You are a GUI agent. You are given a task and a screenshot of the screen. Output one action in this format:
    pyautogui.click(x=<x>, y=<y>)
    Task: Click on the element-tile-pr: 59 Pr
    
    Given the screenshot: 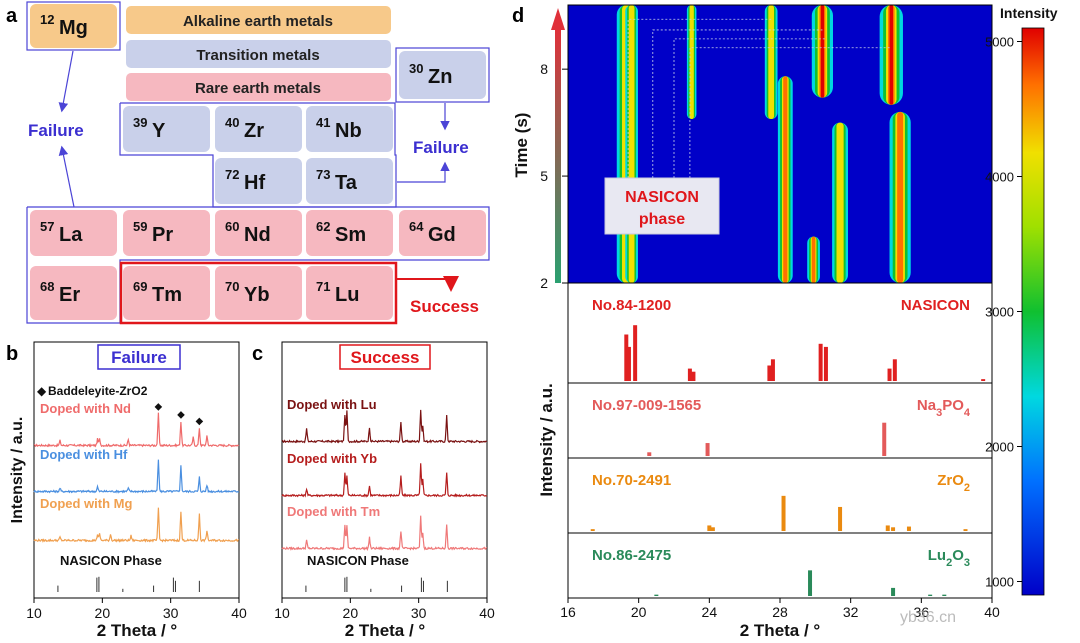 What is the action you would take?
    pyautogui.click(x=166, y=233)
    